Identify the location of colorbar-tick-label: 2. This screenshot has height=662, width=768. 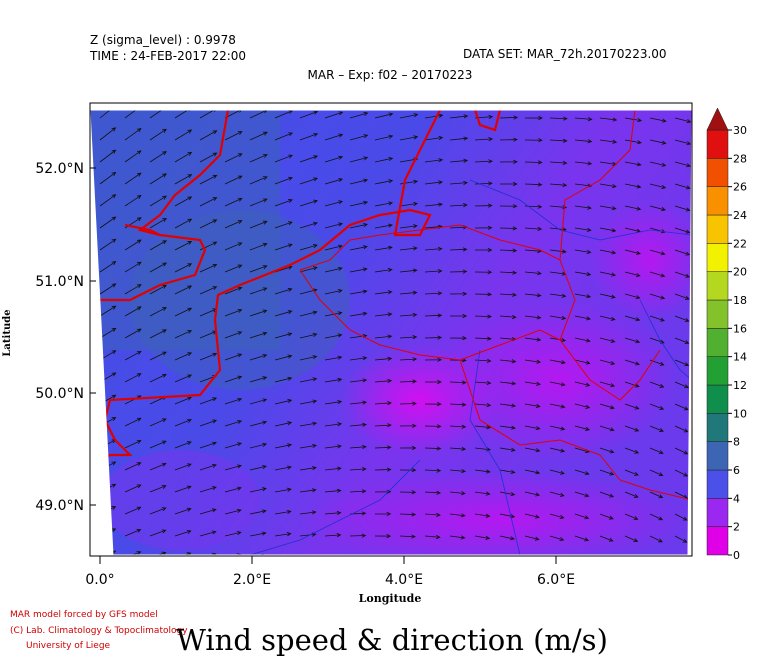
(736, 527).